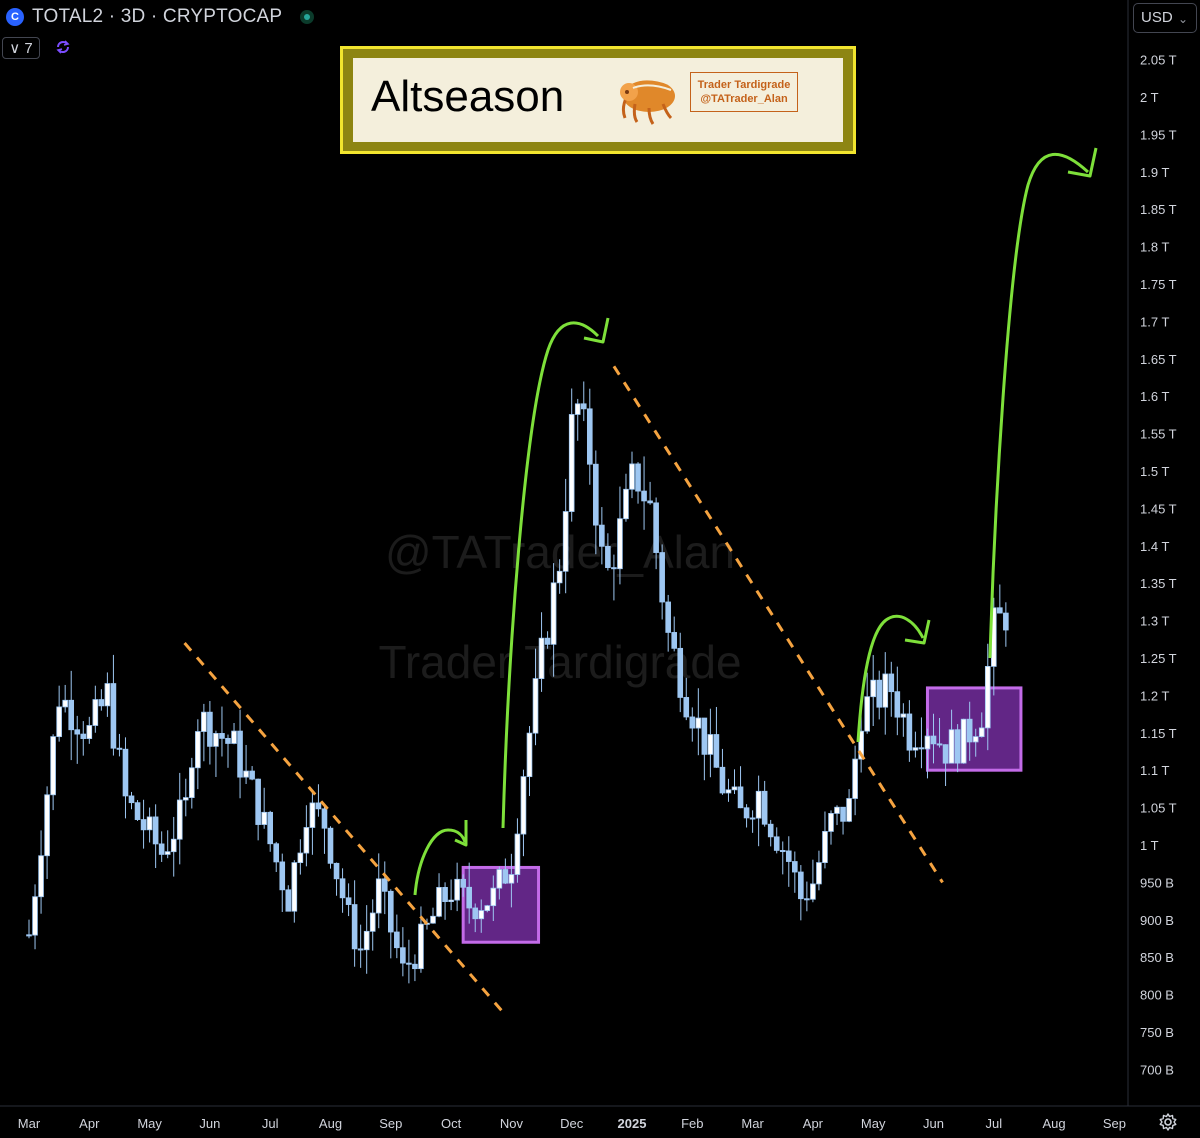 The image size is (1200, 1138). I want to click on x-tick-label: Sep, so click(1114, 1123).